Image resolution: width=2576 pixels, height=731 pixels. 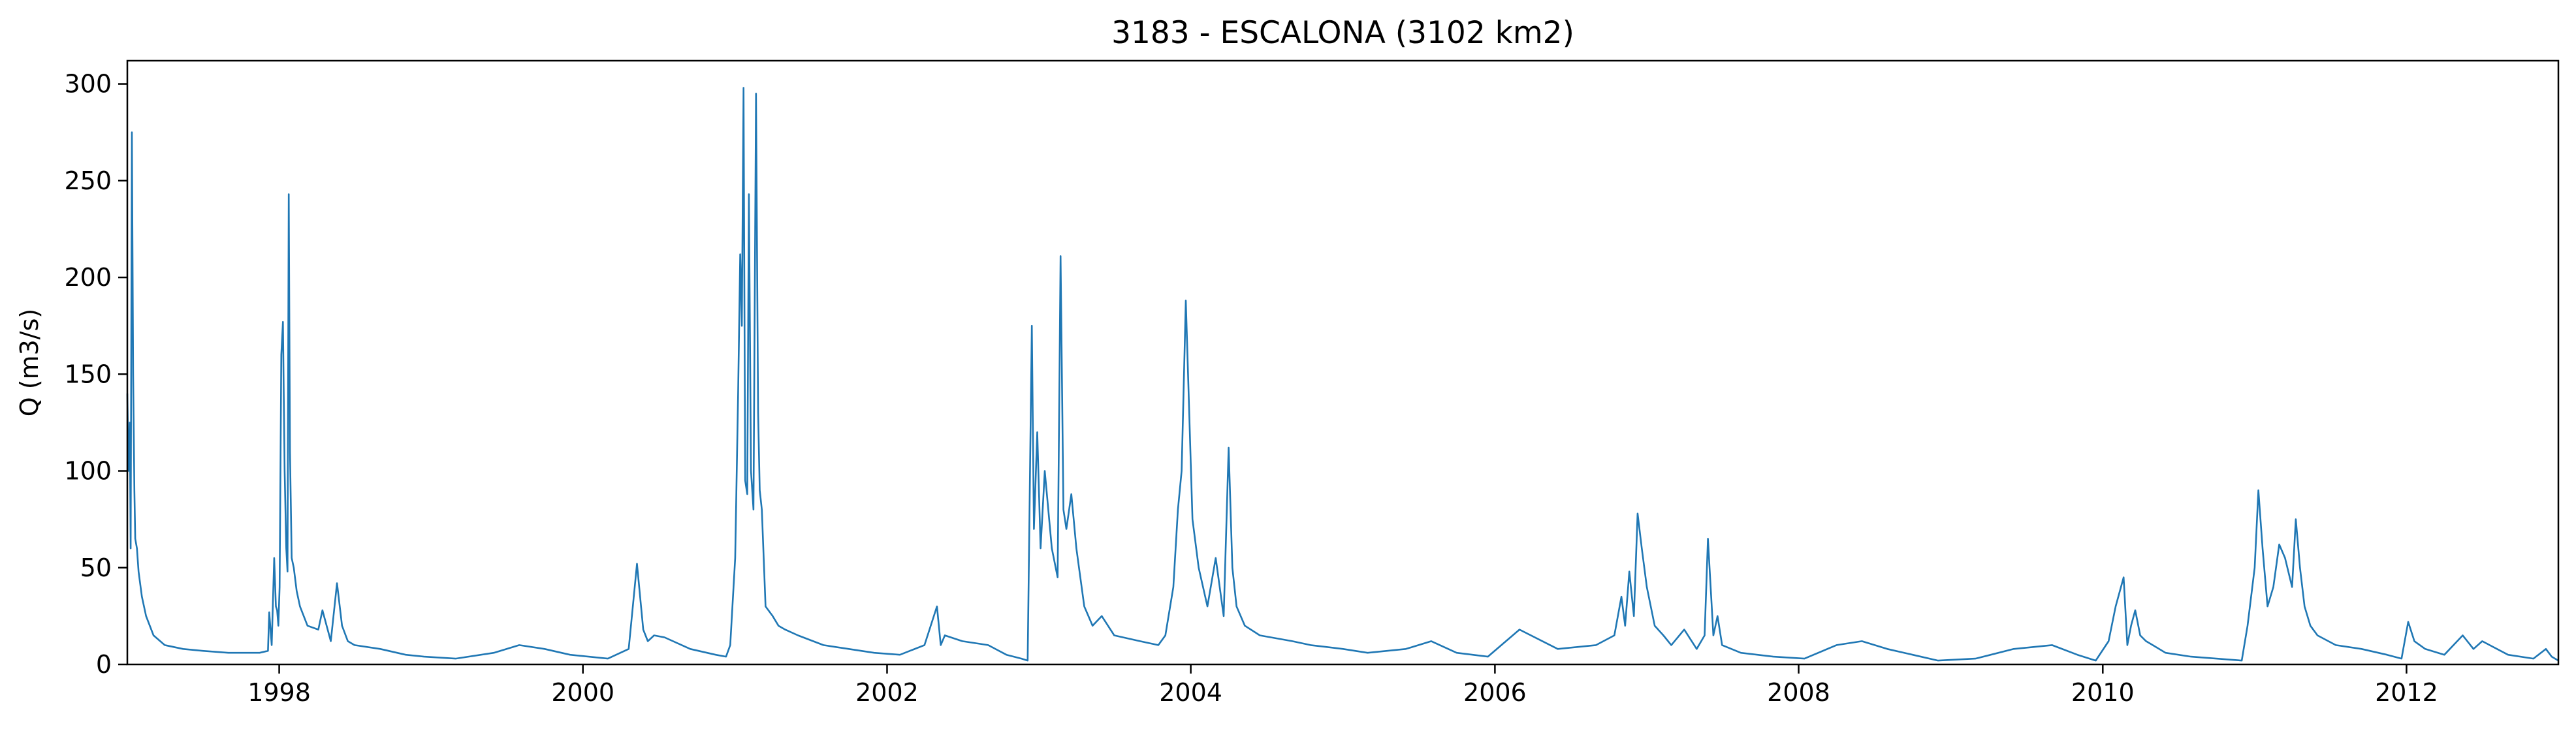 I want to click on x-tick-label: 2000, so click(x=583, y=692).